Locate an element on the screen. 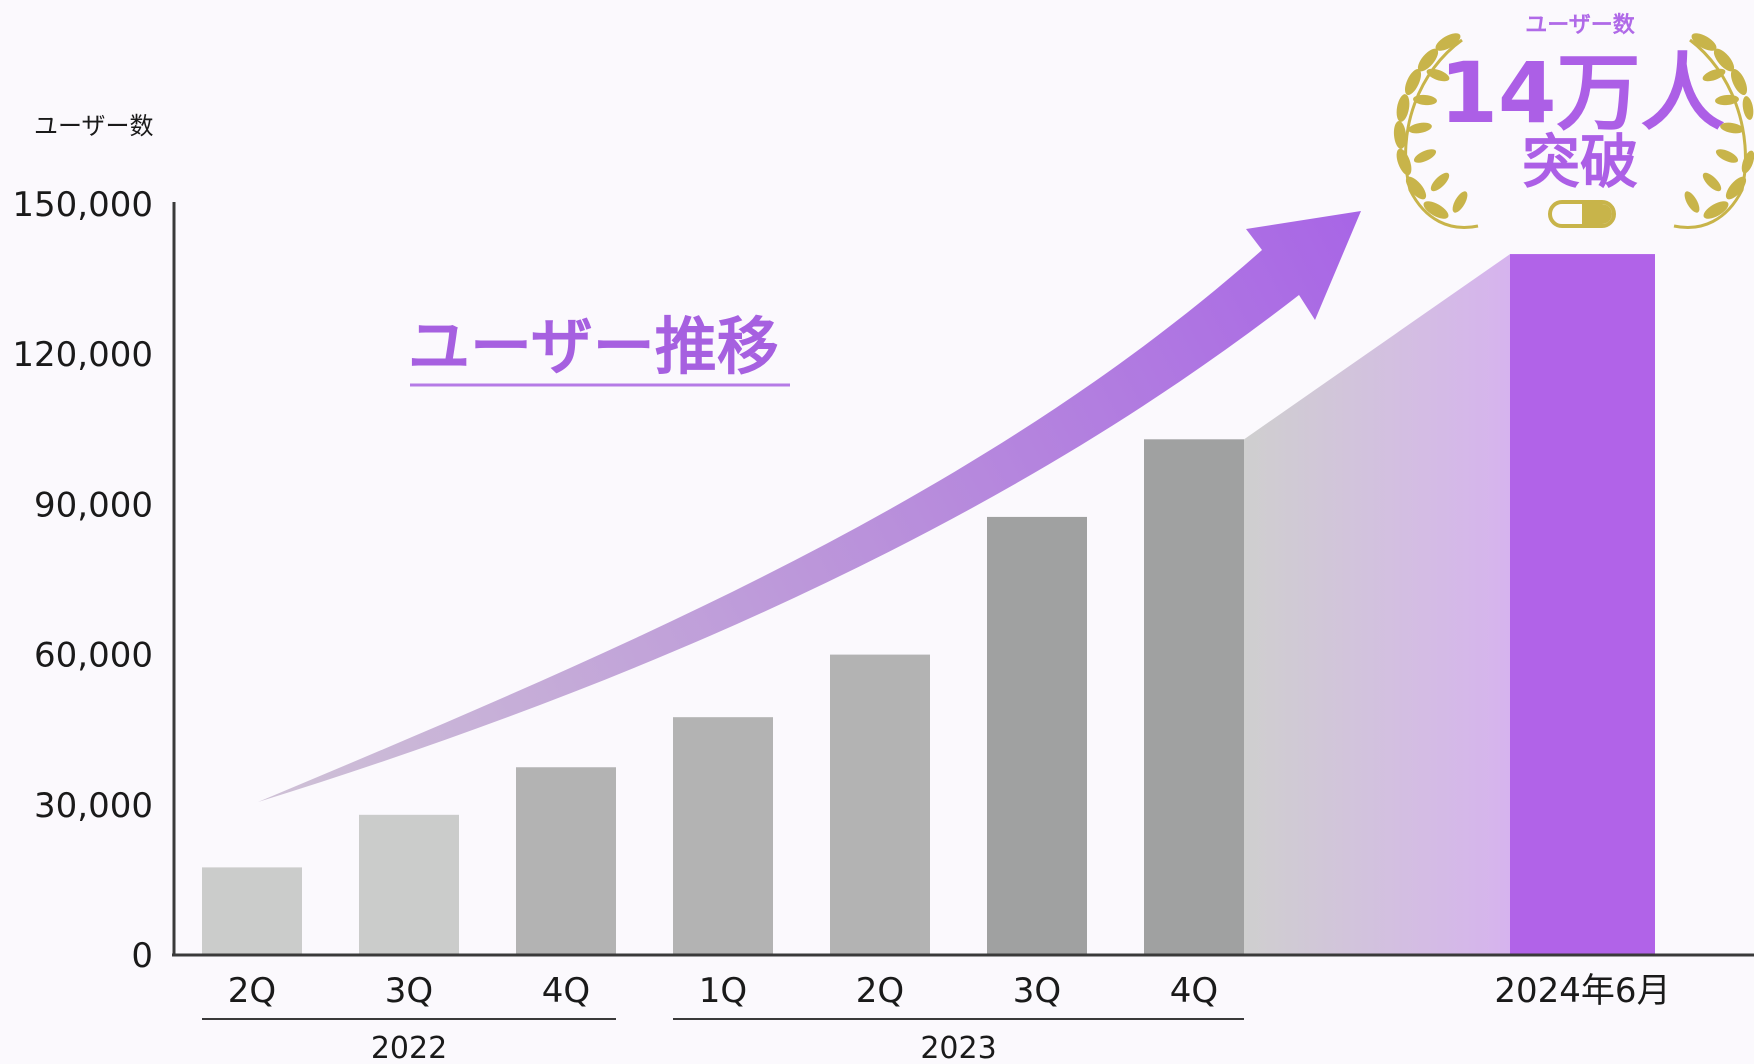 Image resolution: width=1754 pixels, height=1064 pixels. y-tick-label: 30,000 is located at coordinates (93, 806).